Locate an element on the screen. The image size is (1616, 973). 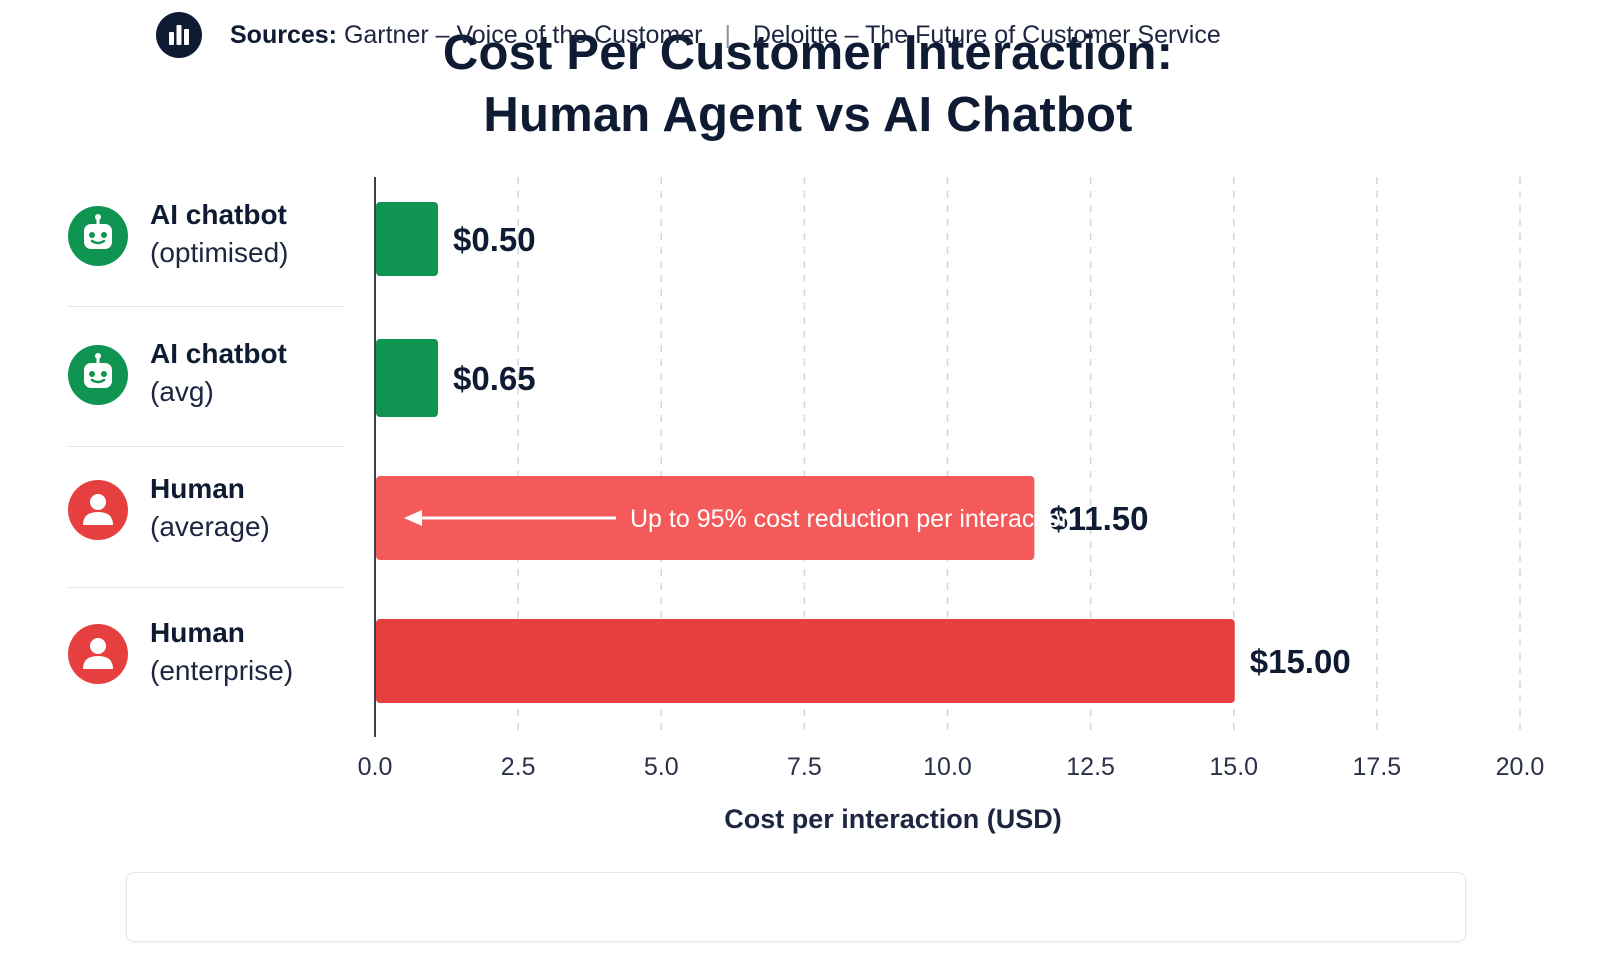
x-tick-label: 7.5 is located at coordinates (804, 767).